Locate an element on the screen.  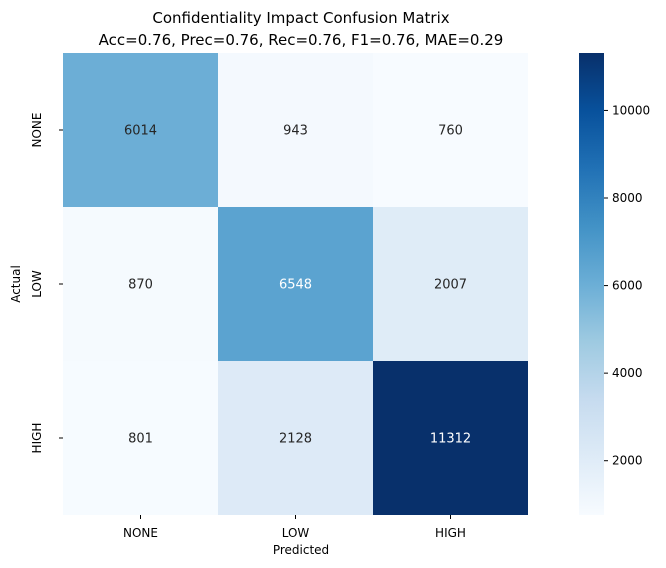
cell-value-label: 801 is located at coordinates (140, 439).